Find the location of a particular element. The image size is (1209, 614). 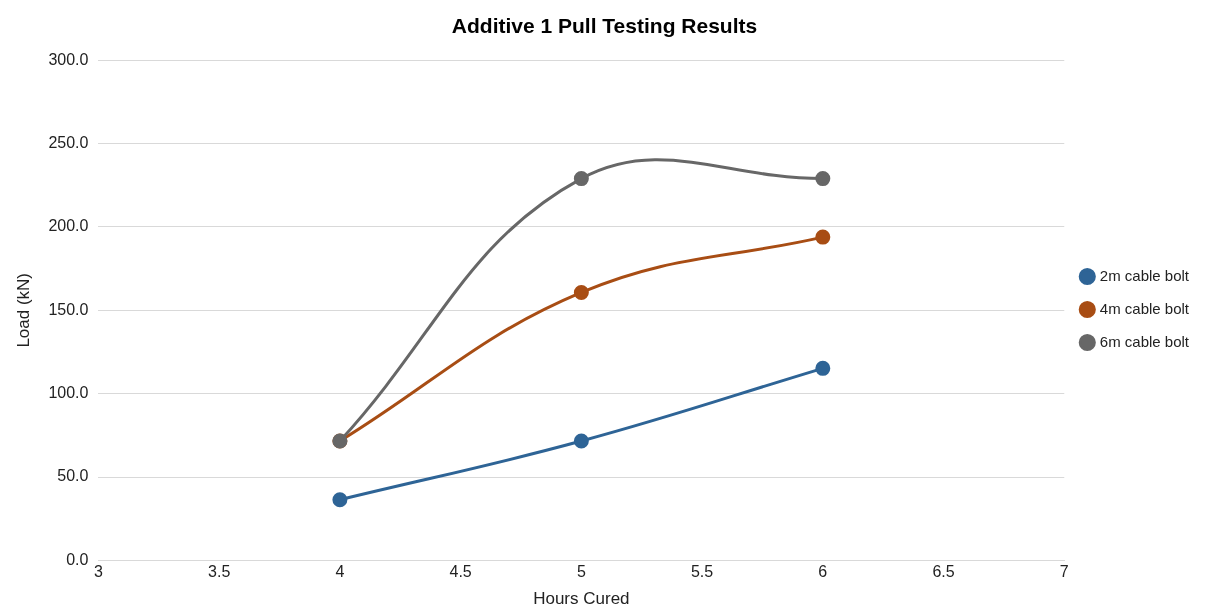

y-tick-label: 200.0 is located at coordinates (68, 226).